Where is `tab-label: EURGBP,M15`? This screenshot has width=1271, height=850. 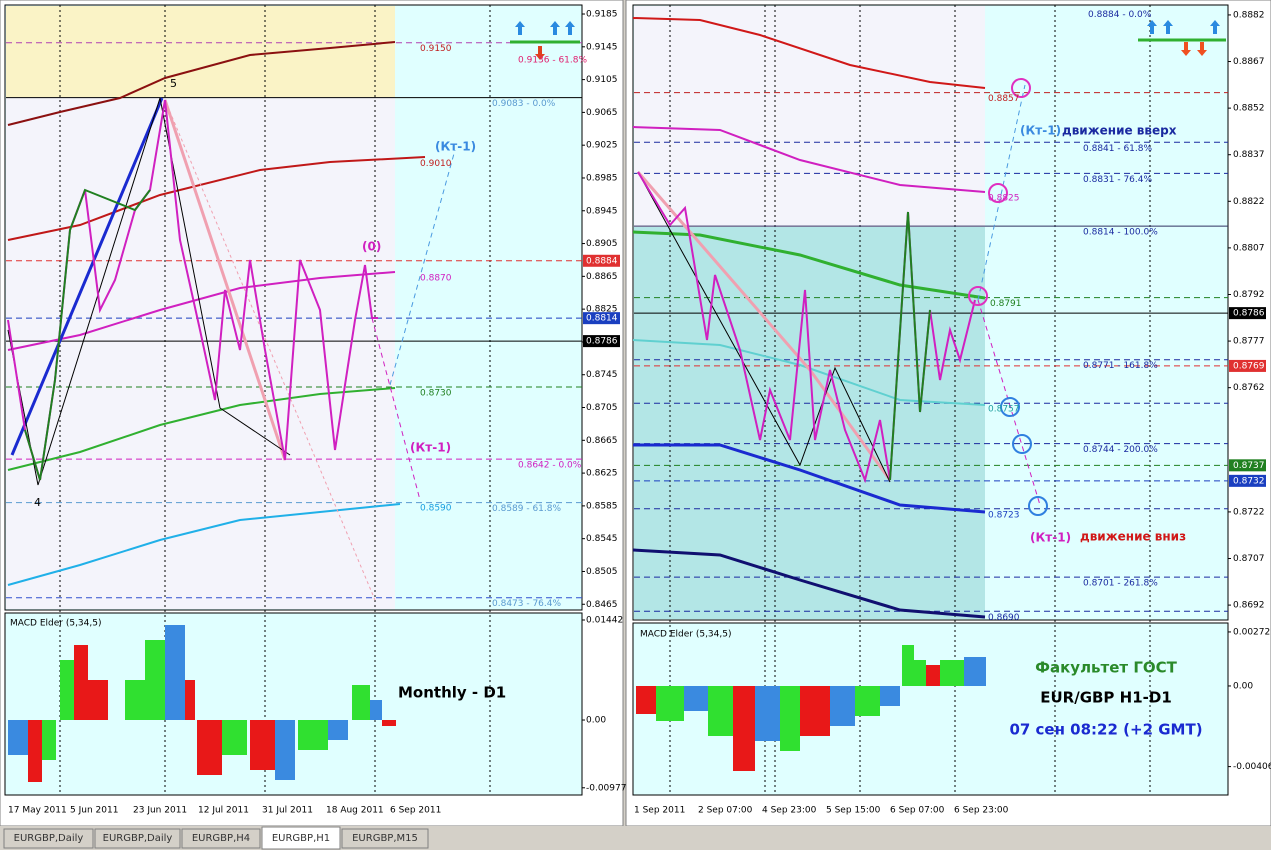
tab-label: EURGBP,M15 is located at coordinates (385, 838).